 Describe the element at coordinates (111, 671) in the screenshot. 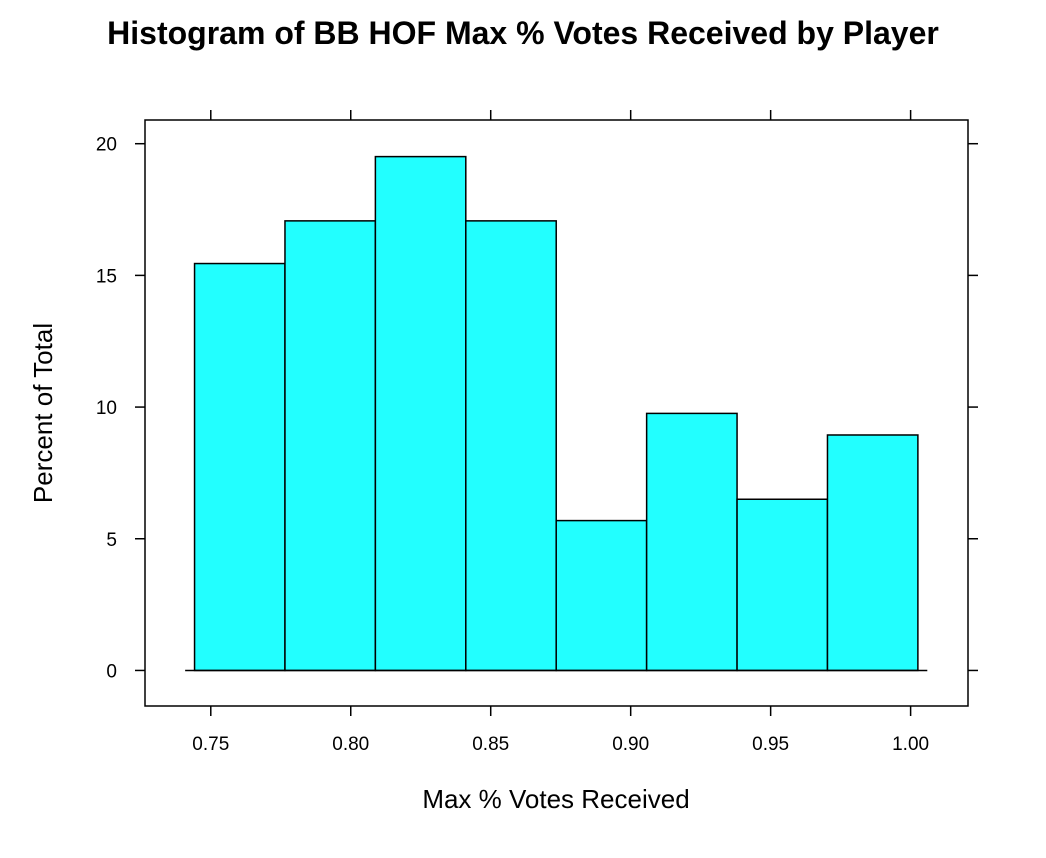

I see `y-tick-label: 0` at that location.